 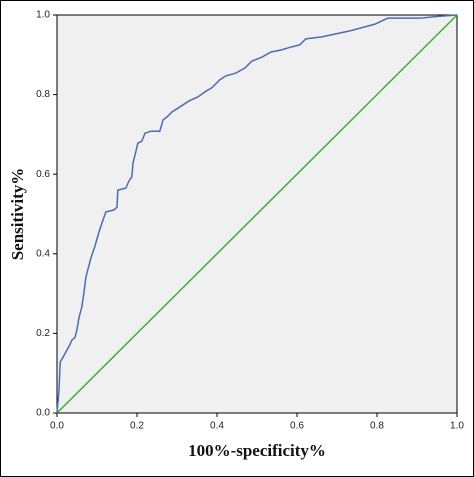 I want to click on x-tick-label: 0.4, so click(x=217, y=426).